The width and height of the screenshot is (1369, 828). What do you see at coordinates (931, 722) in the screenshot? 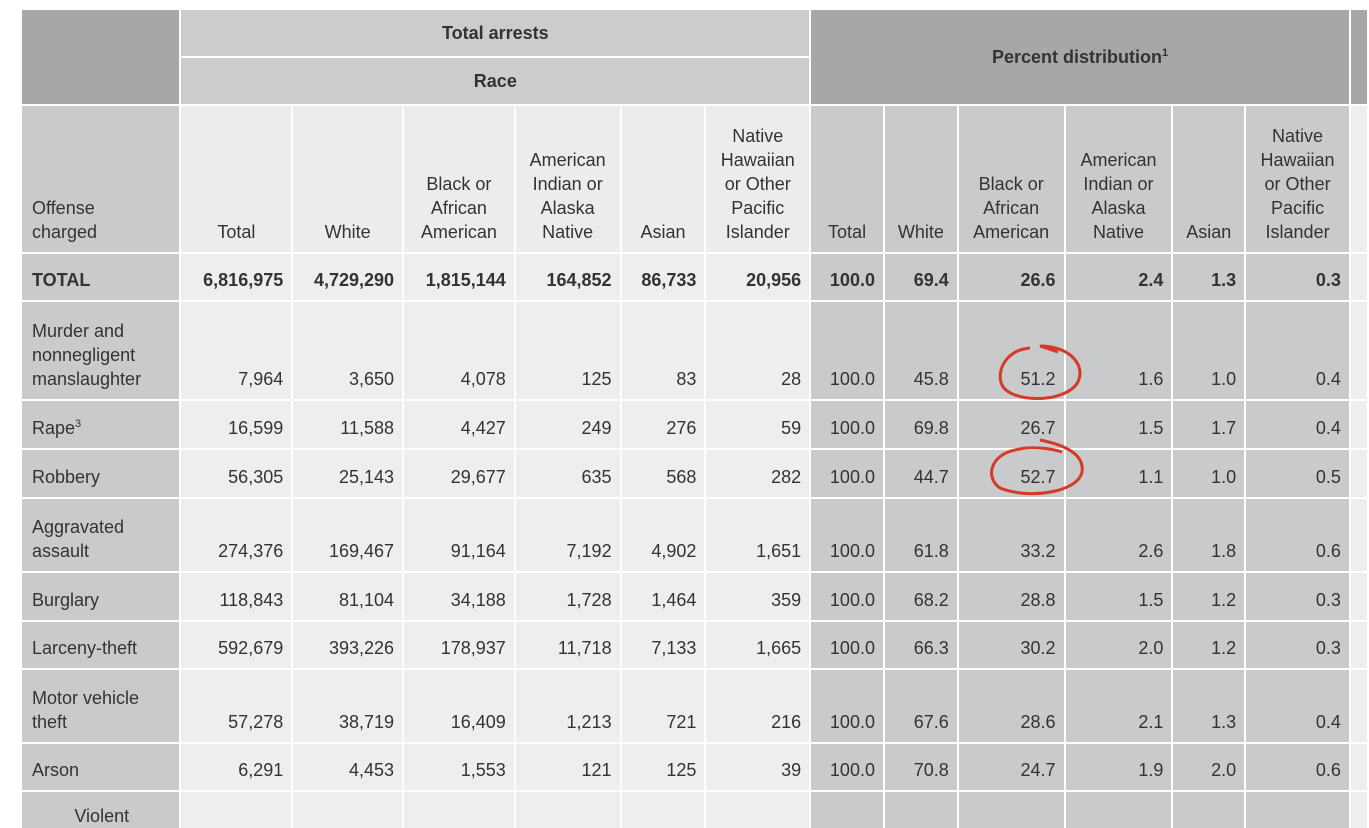
I see `cell-text: 67.6` at bounding box center [931, 722].